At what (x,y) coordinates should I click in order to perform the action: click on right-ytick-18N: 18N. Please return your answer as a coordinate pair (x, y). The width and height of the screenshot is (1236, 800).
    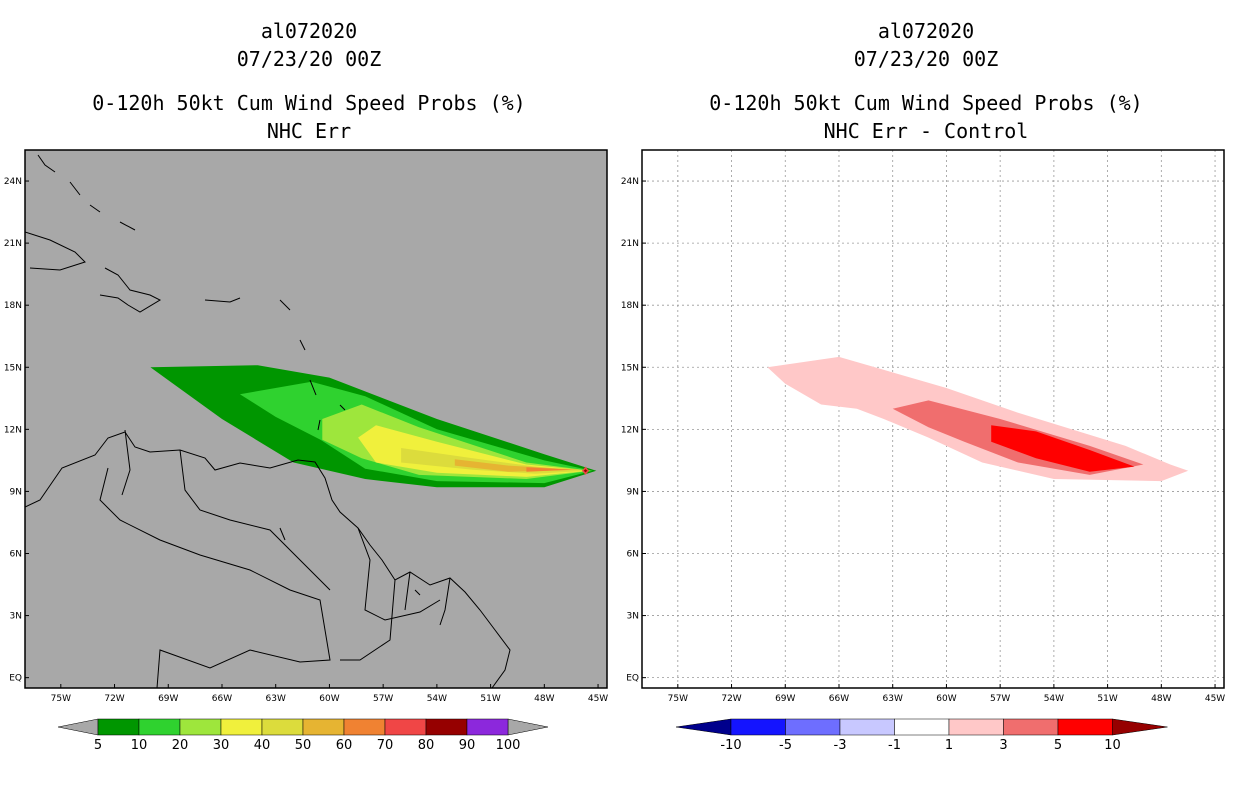
    Looking at the image, I should click on (630, 306).